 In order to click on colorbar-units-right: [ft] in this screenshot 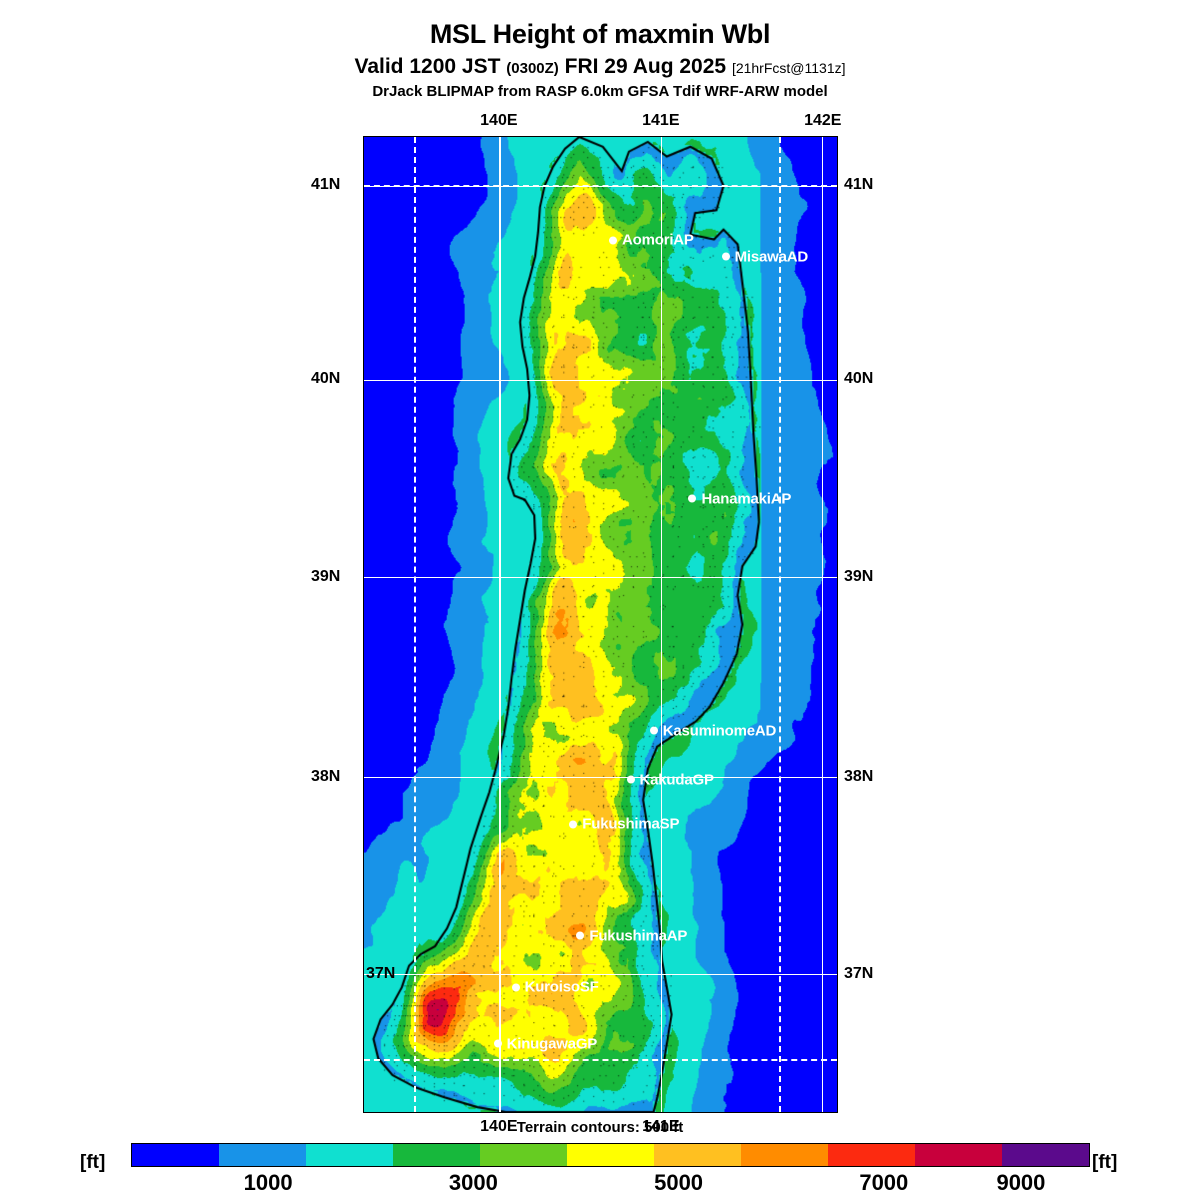, I will do `click(1105, 1162)`.